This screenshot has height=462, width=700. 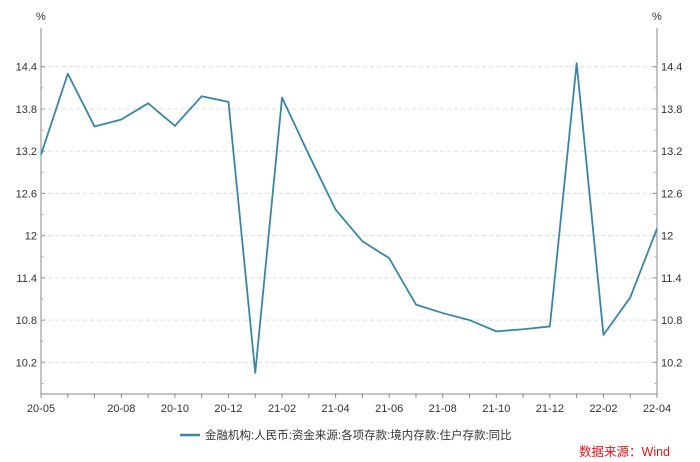 What do you see at coordinates (603, 409) in the screenshot?
I see `x-tick-label: 22-02` at bounding box center [603, 409].